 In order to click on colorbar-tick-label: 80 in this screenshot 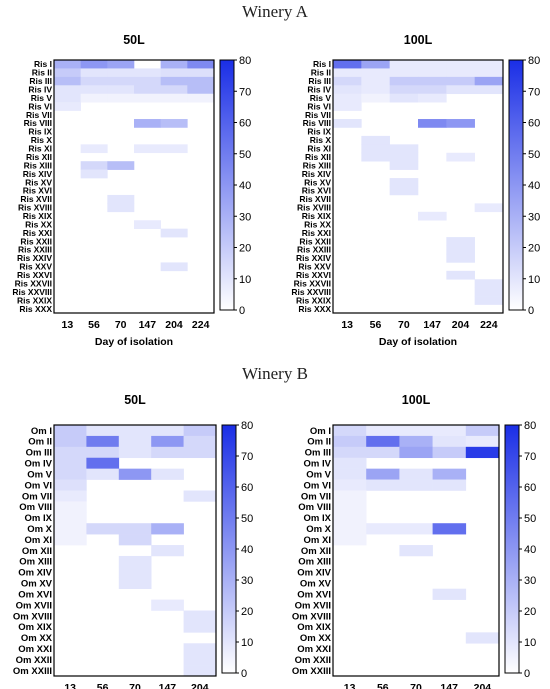, I will do `click(534, 61)`.